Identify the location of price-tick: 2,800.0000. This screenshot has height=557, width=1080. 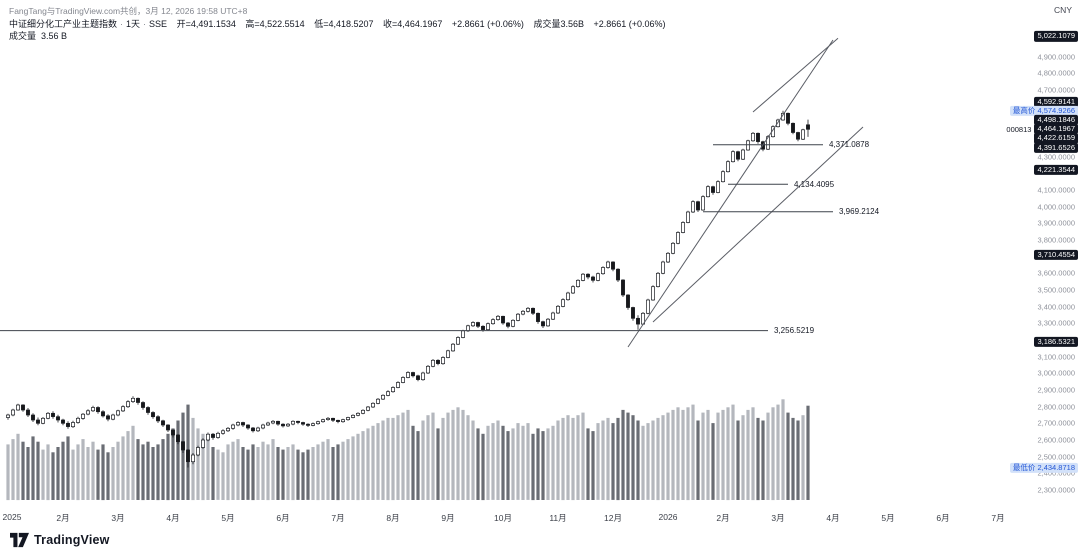
(1056, 407).